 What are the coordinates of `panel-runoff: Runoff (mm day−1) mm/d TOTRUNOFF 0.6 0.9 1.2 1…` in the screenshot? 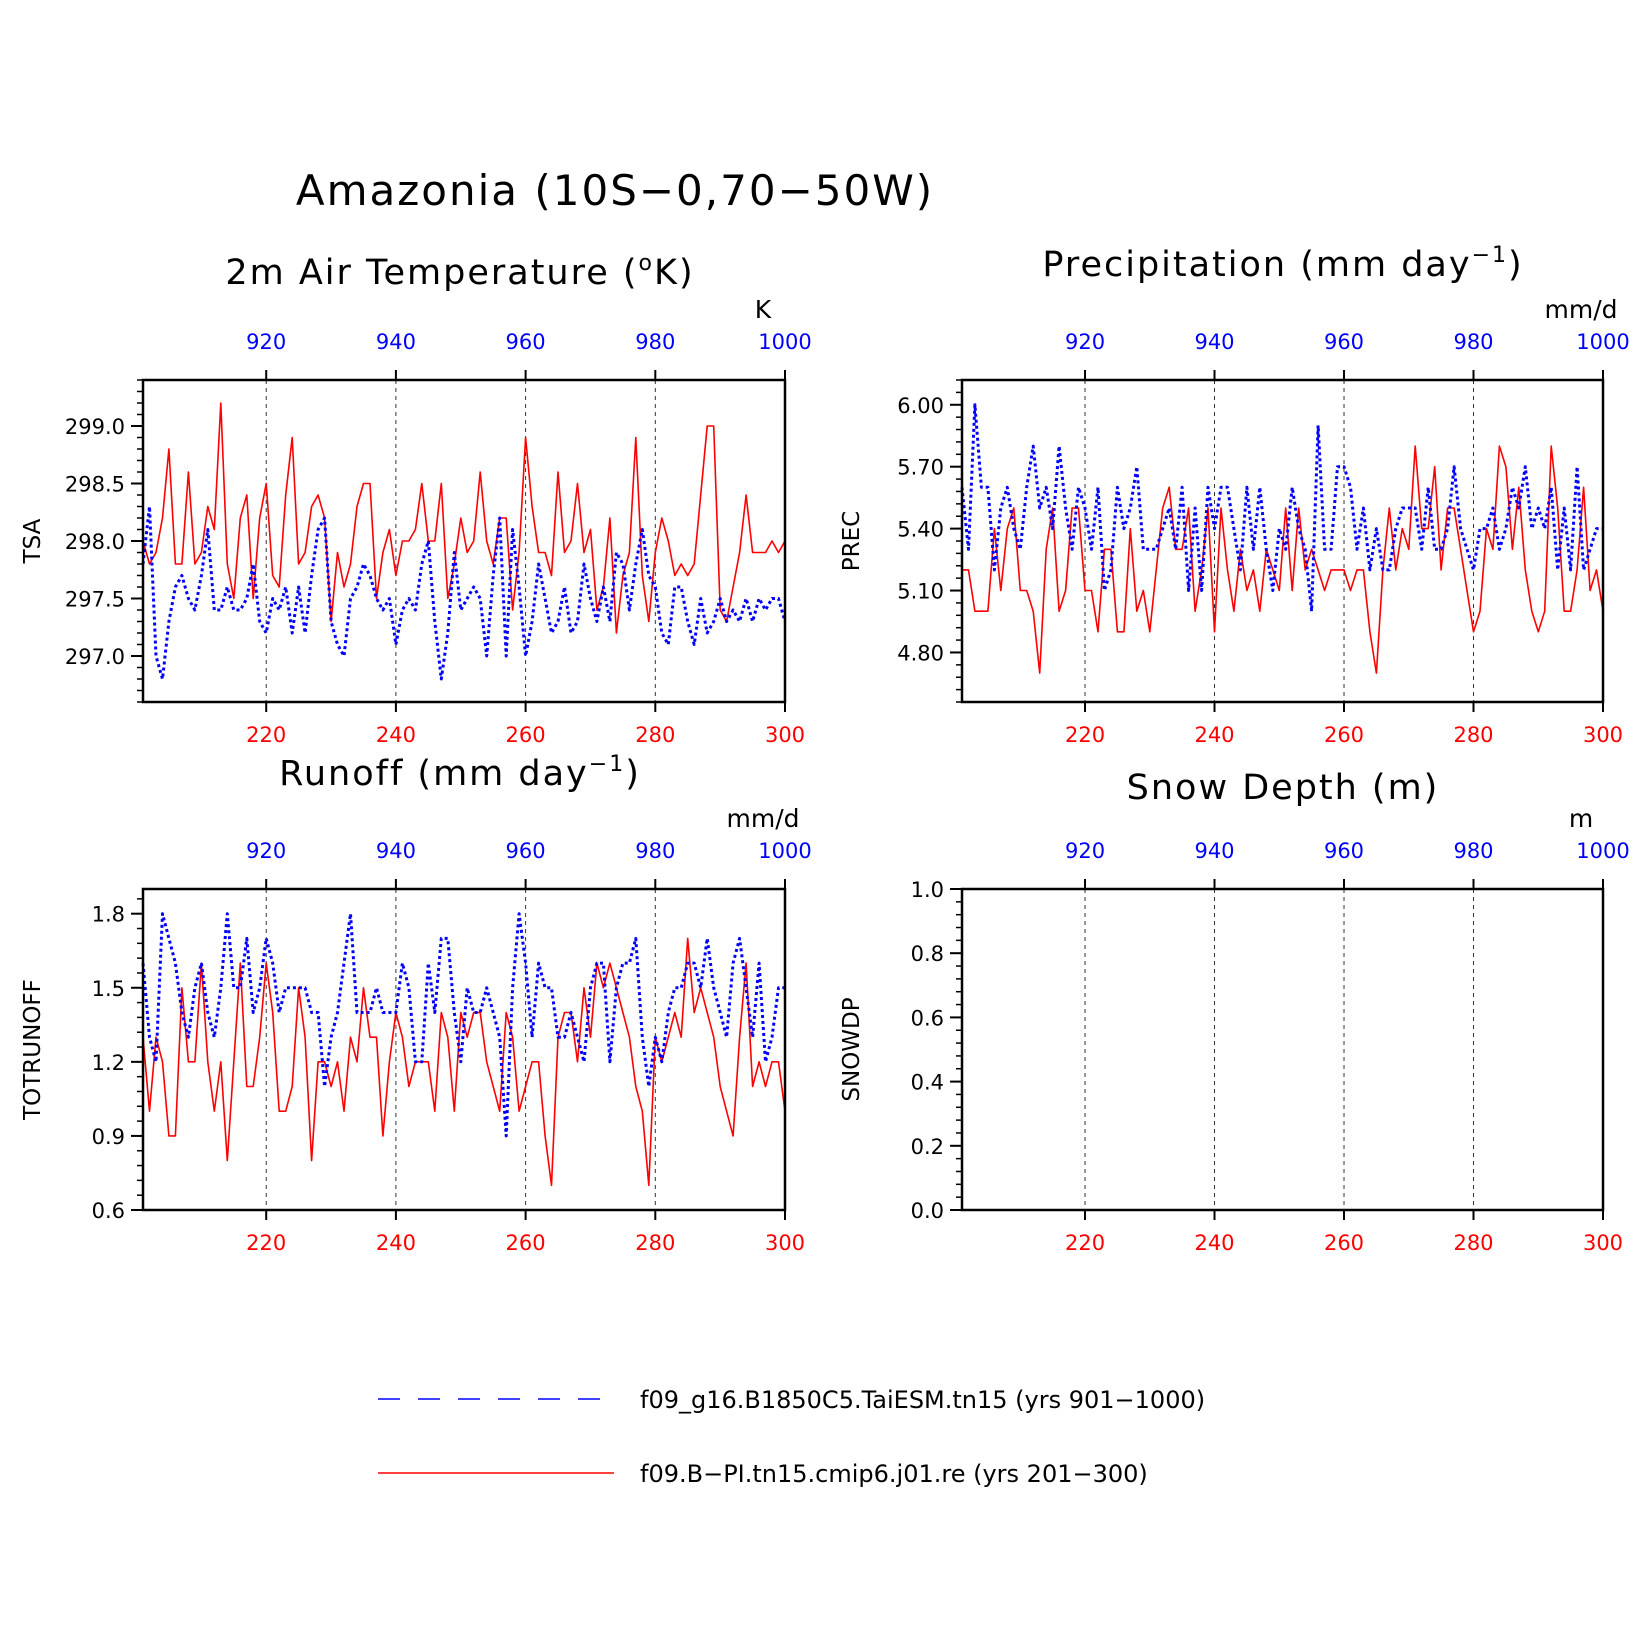 It's located at (416, 1003).